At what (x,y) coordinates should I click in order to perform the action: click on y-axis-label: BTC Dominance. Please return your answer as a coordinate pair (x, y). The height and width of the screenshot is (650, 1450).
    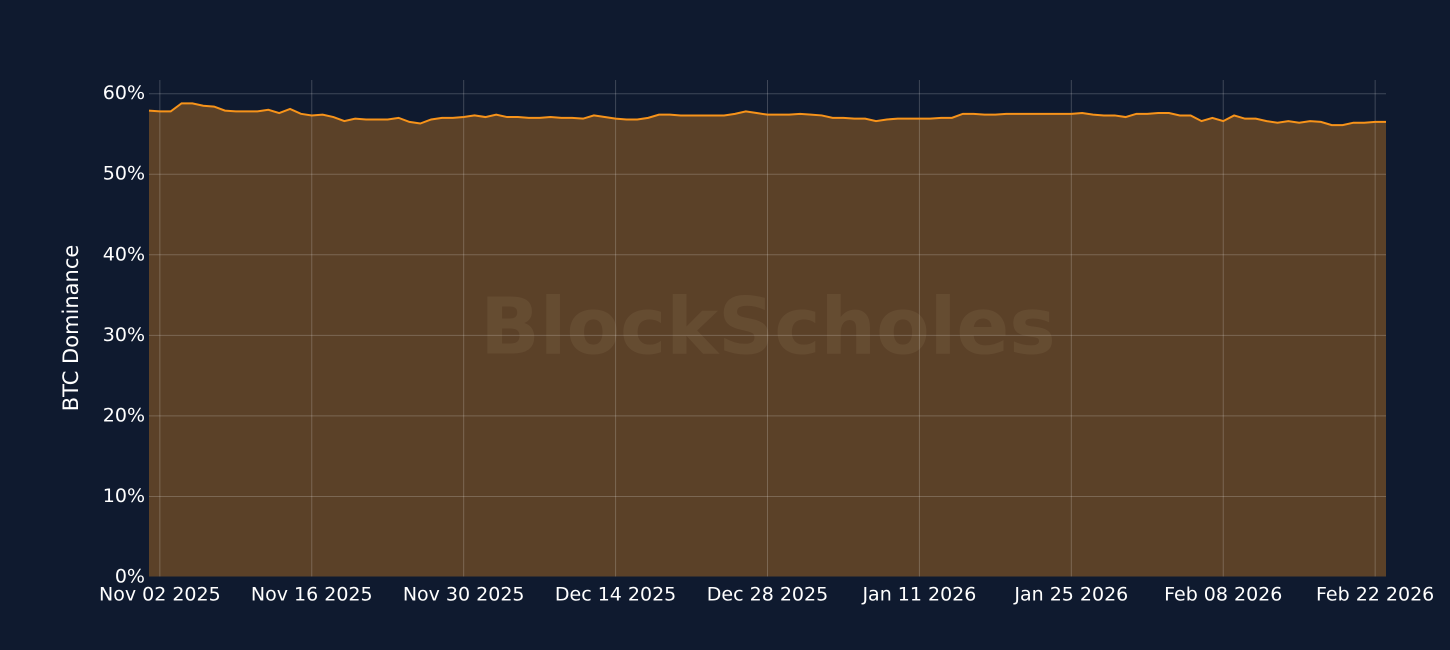
    Looking at the image, I should click on (71, 328).